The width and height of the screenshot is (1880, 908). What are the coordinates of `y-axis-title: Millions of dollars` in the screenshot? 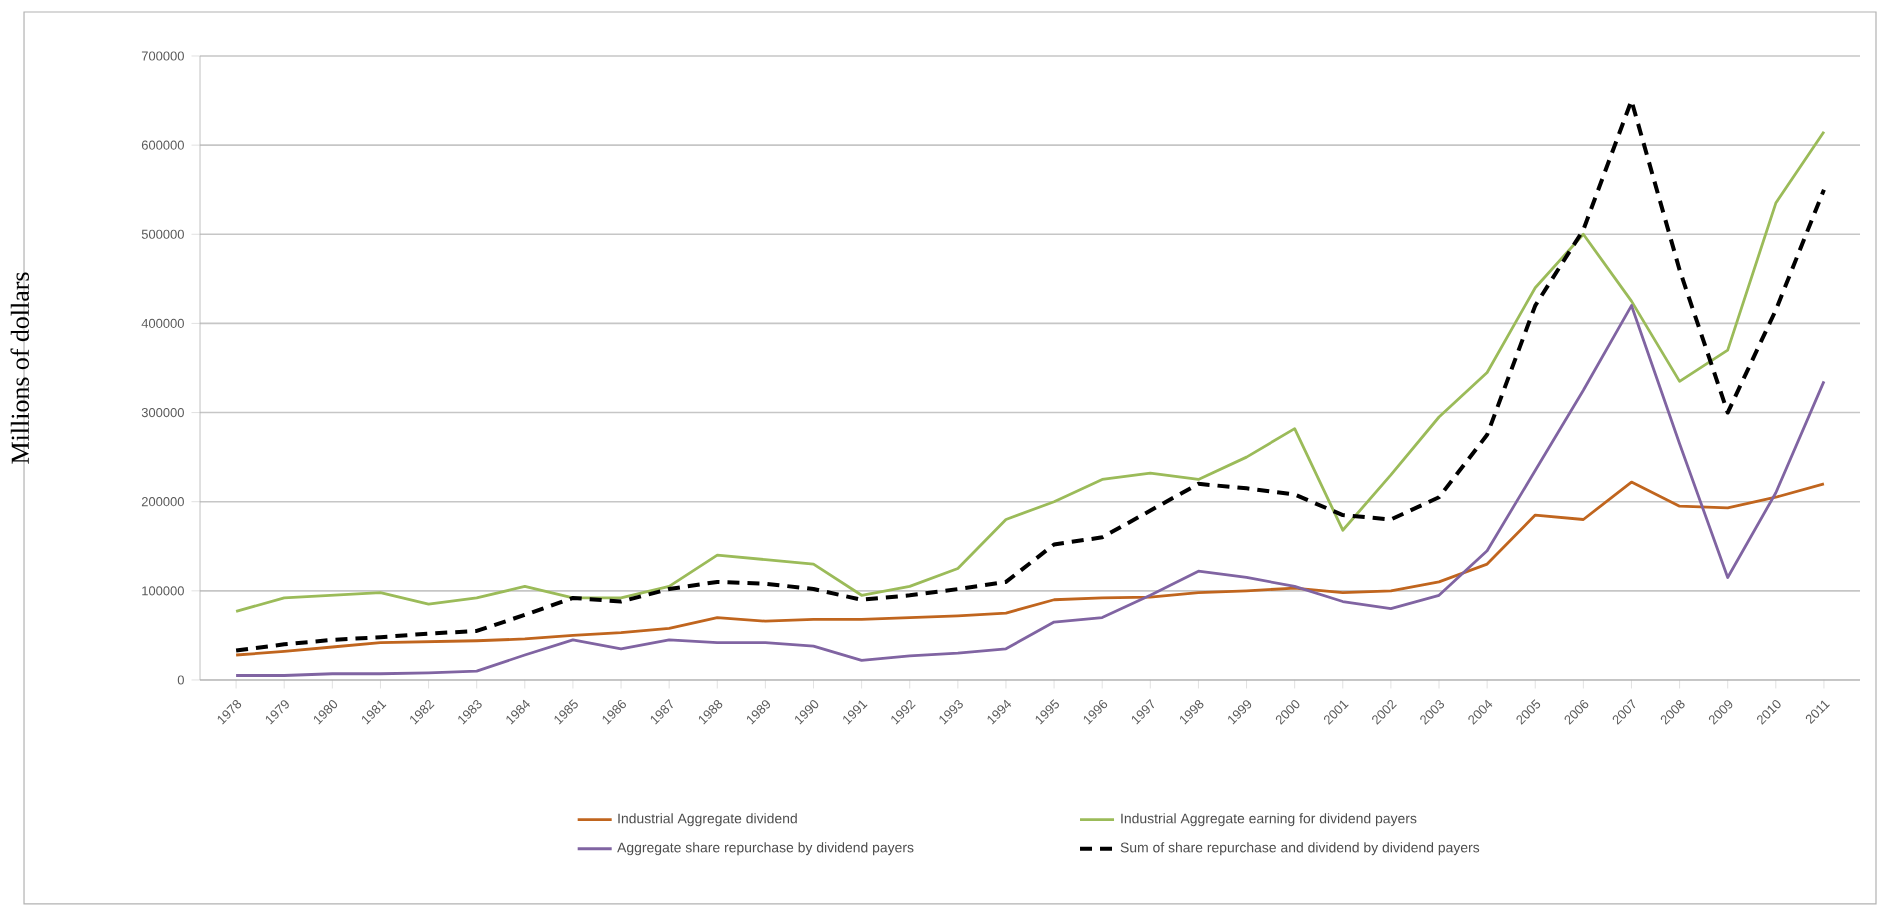 It's located at (19, 368).